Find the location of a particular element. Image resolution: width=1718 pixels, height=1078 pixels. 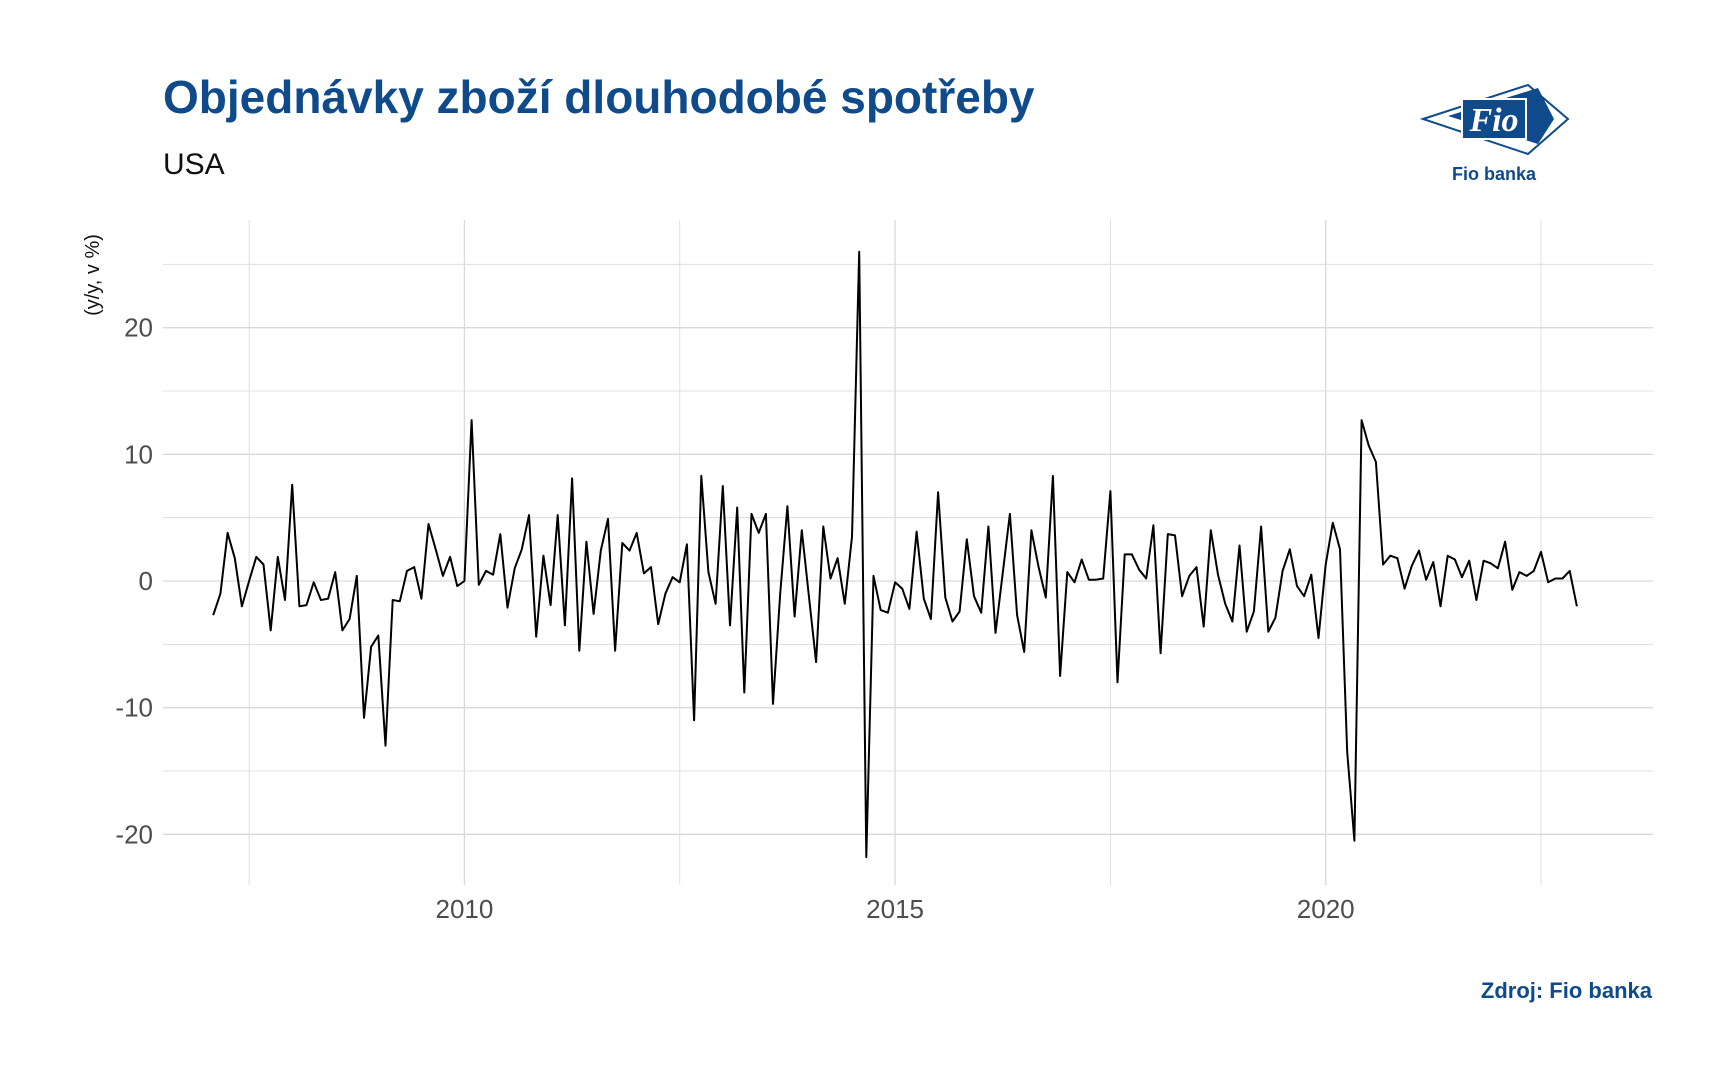

y-tick-label: -20 is located at coordinates (134, 834).